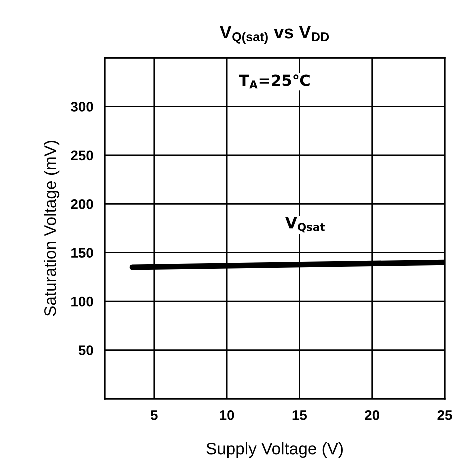 Image resolution: width=459 pixels, height=476 pixels. What do you see at coordinates (52, 228) in the screenshot?
I see `y-axis-title: Saturation Voltage (mV)` at bounding box center [52, 228].